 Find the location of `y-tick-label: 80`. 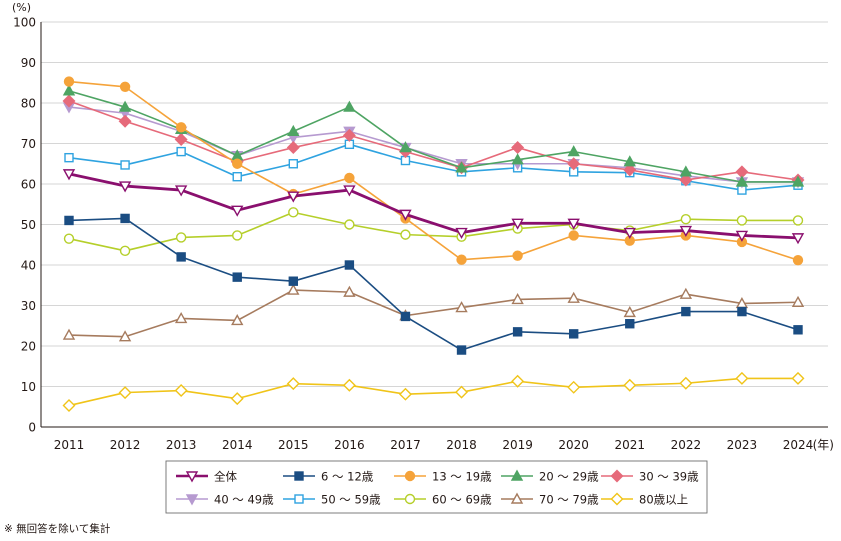

y-tick-label: 80 is located at coordinates (28, 104).